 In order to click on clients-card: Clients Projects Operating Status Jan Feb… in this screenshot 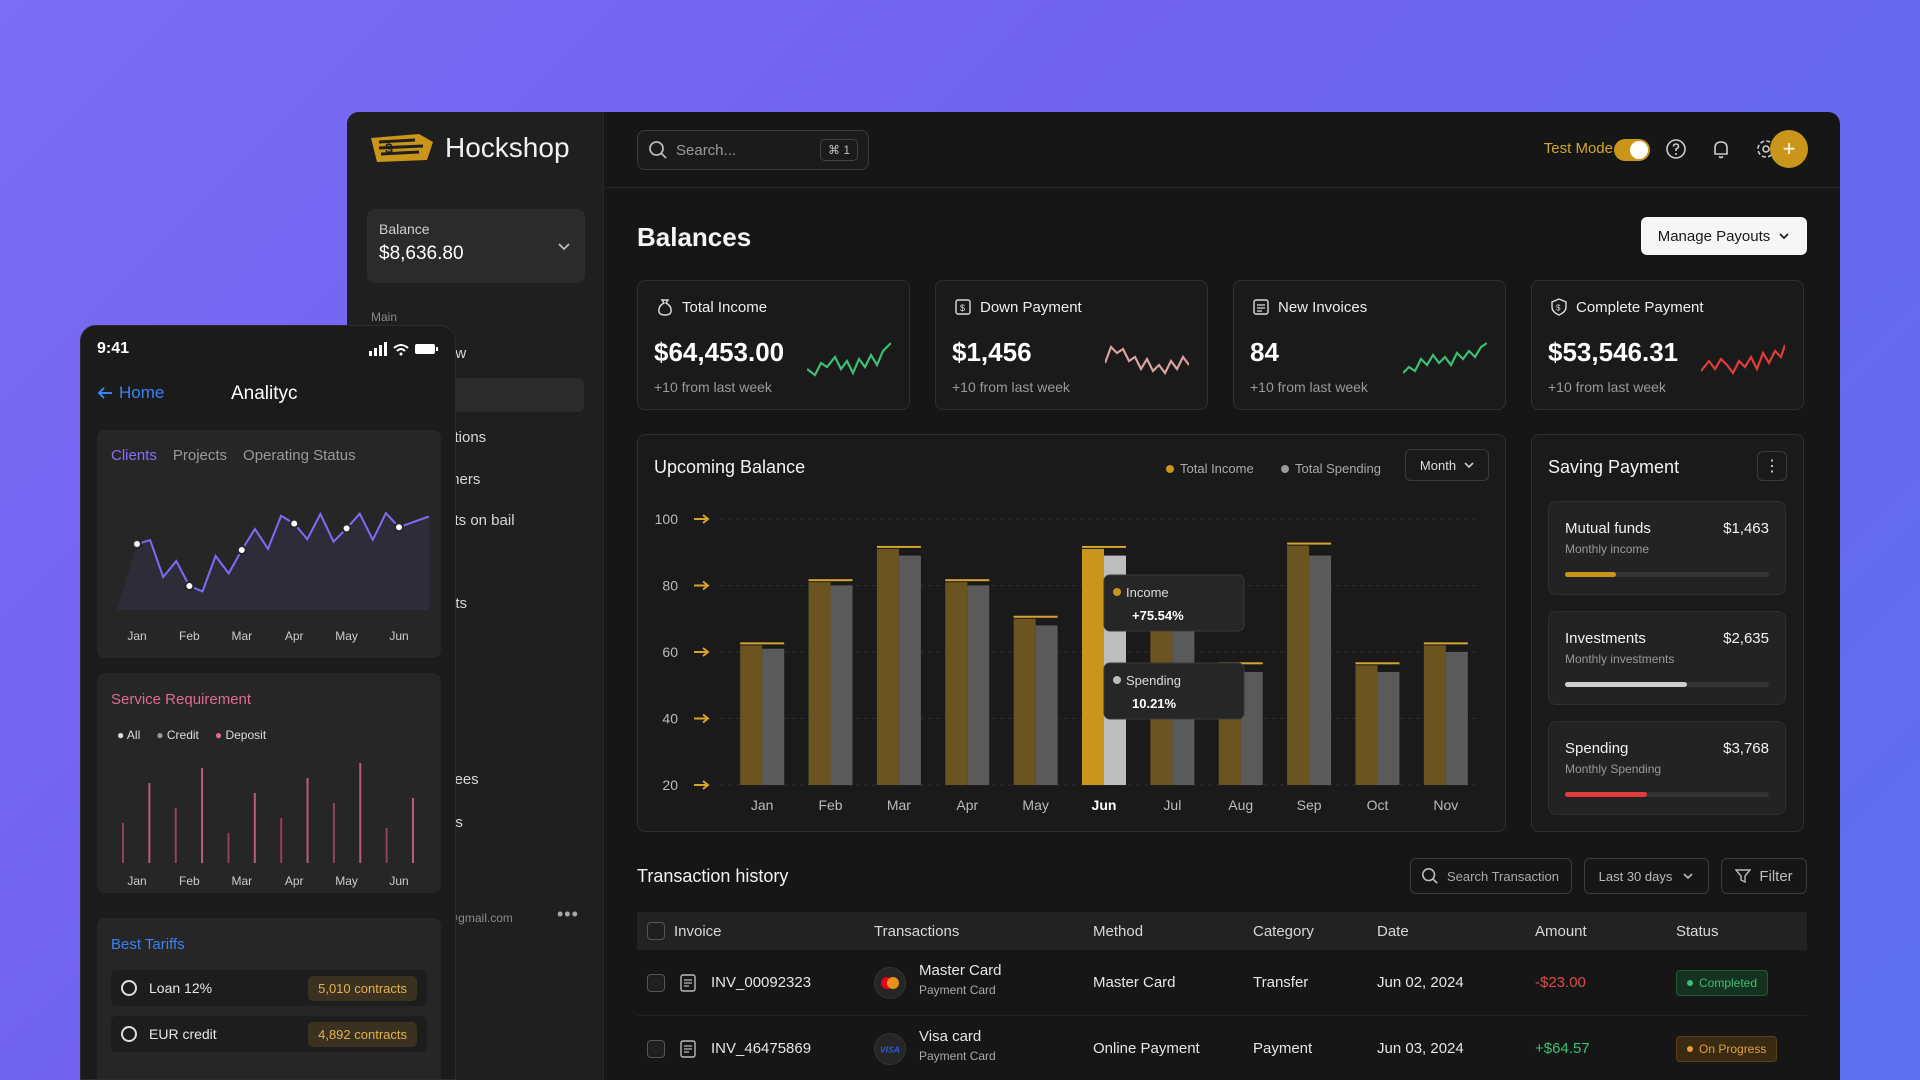, I will do `click(269, 544)`.